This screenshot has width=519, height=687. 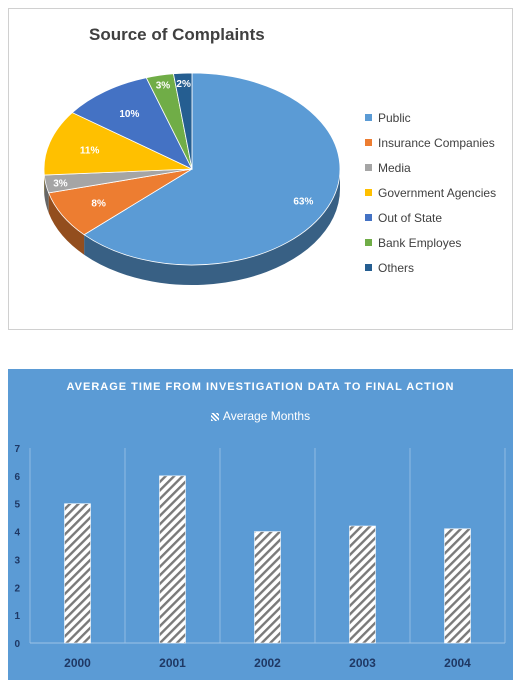 I want to click on legend-item-public: Public, so click(x=440, y=117).